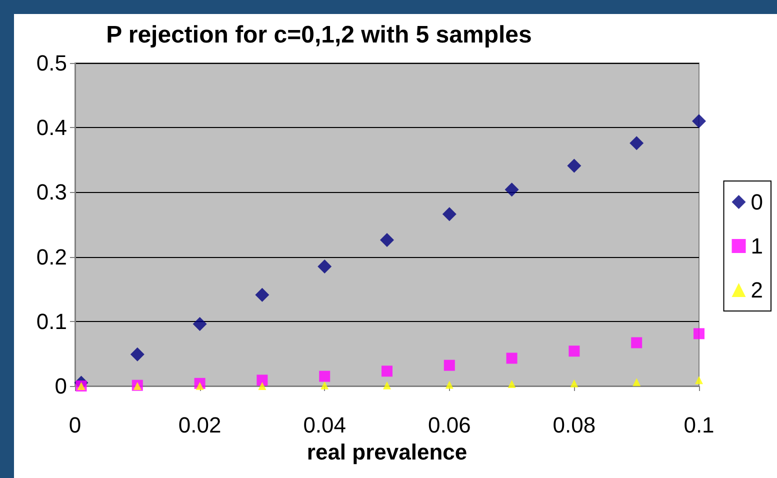 This screenshot has height=478, width=777. Describe the element at coordinates (51, 127) in the screenshot. I see `y-tick-label: 0.4` at that location.